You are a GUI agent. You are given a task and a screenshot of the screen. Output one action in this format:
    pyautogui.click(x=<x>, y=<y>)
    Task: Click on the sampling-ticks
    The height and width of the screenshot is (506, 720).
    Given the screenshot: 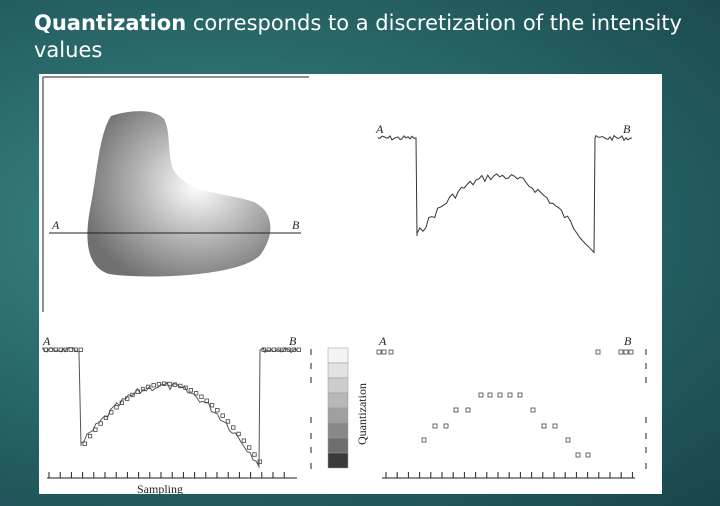 What is the action you would take?
    pyautogui.click(x=166, y=475)
    